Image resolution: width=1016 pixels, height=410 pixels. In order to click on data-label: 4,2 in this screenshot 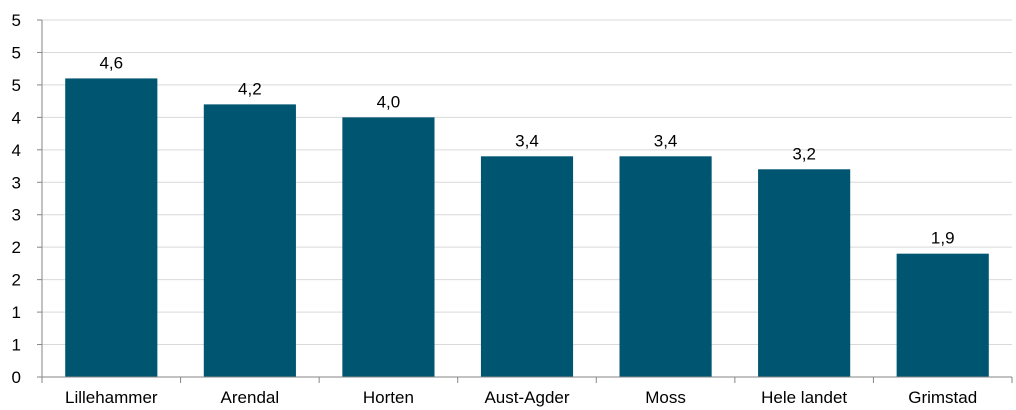, I will do `click(250, 88)`.